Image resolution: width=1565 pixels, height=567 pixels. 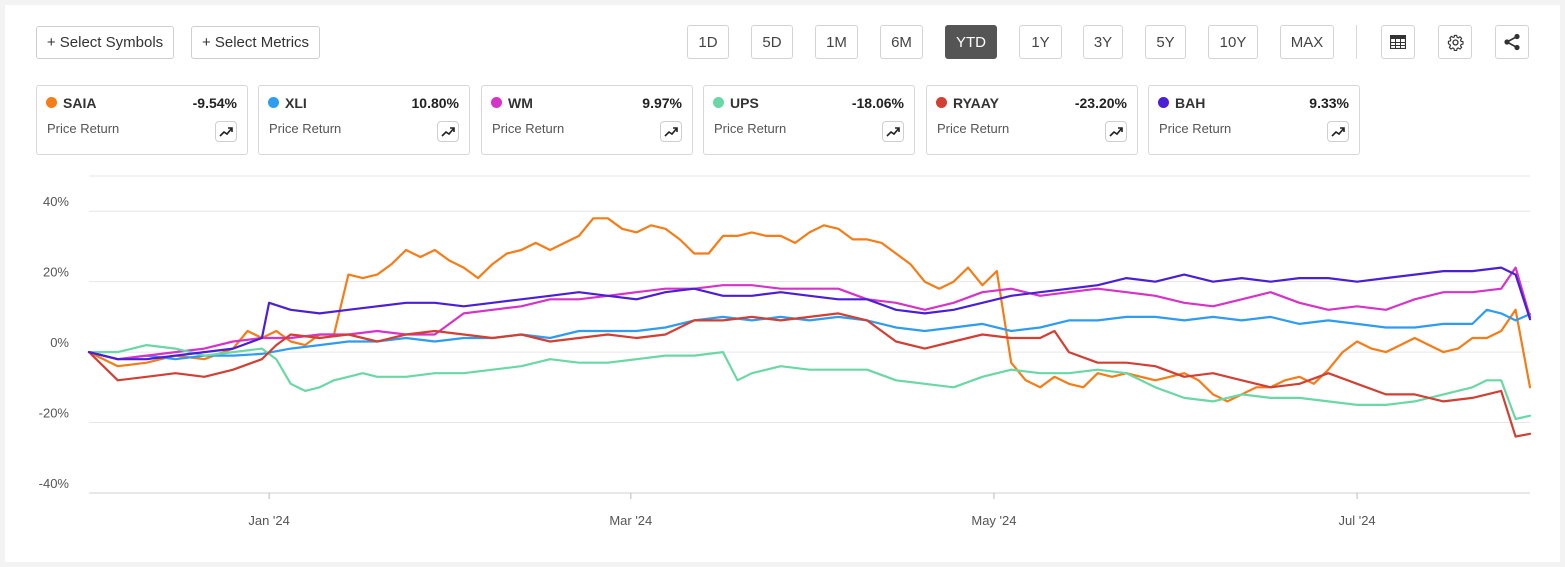 I want to click on range-10y-button: 10Y, so click(x=1233, y=42).